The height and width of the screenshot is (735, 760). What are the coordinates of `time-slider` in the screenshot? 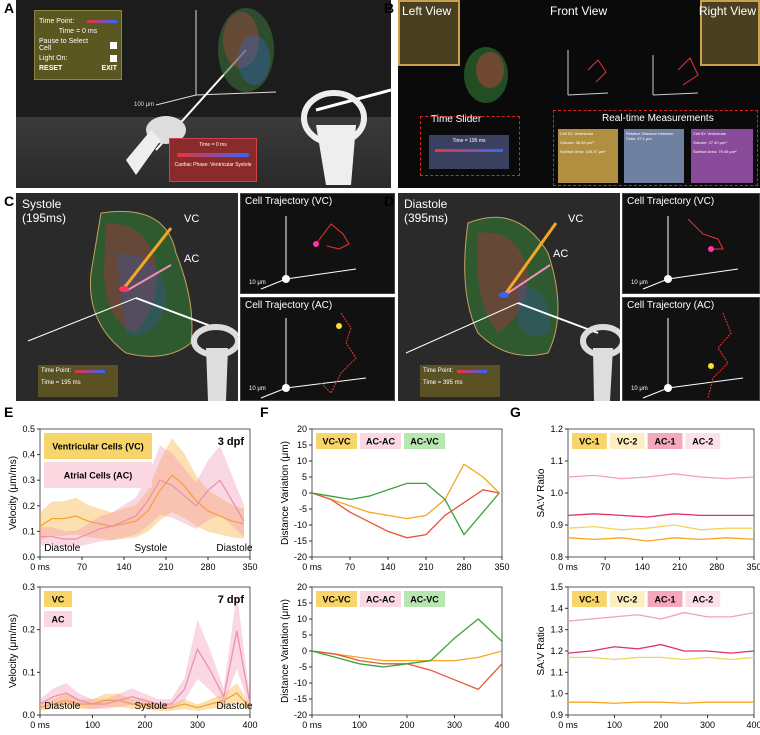 It's located at (102, 21).